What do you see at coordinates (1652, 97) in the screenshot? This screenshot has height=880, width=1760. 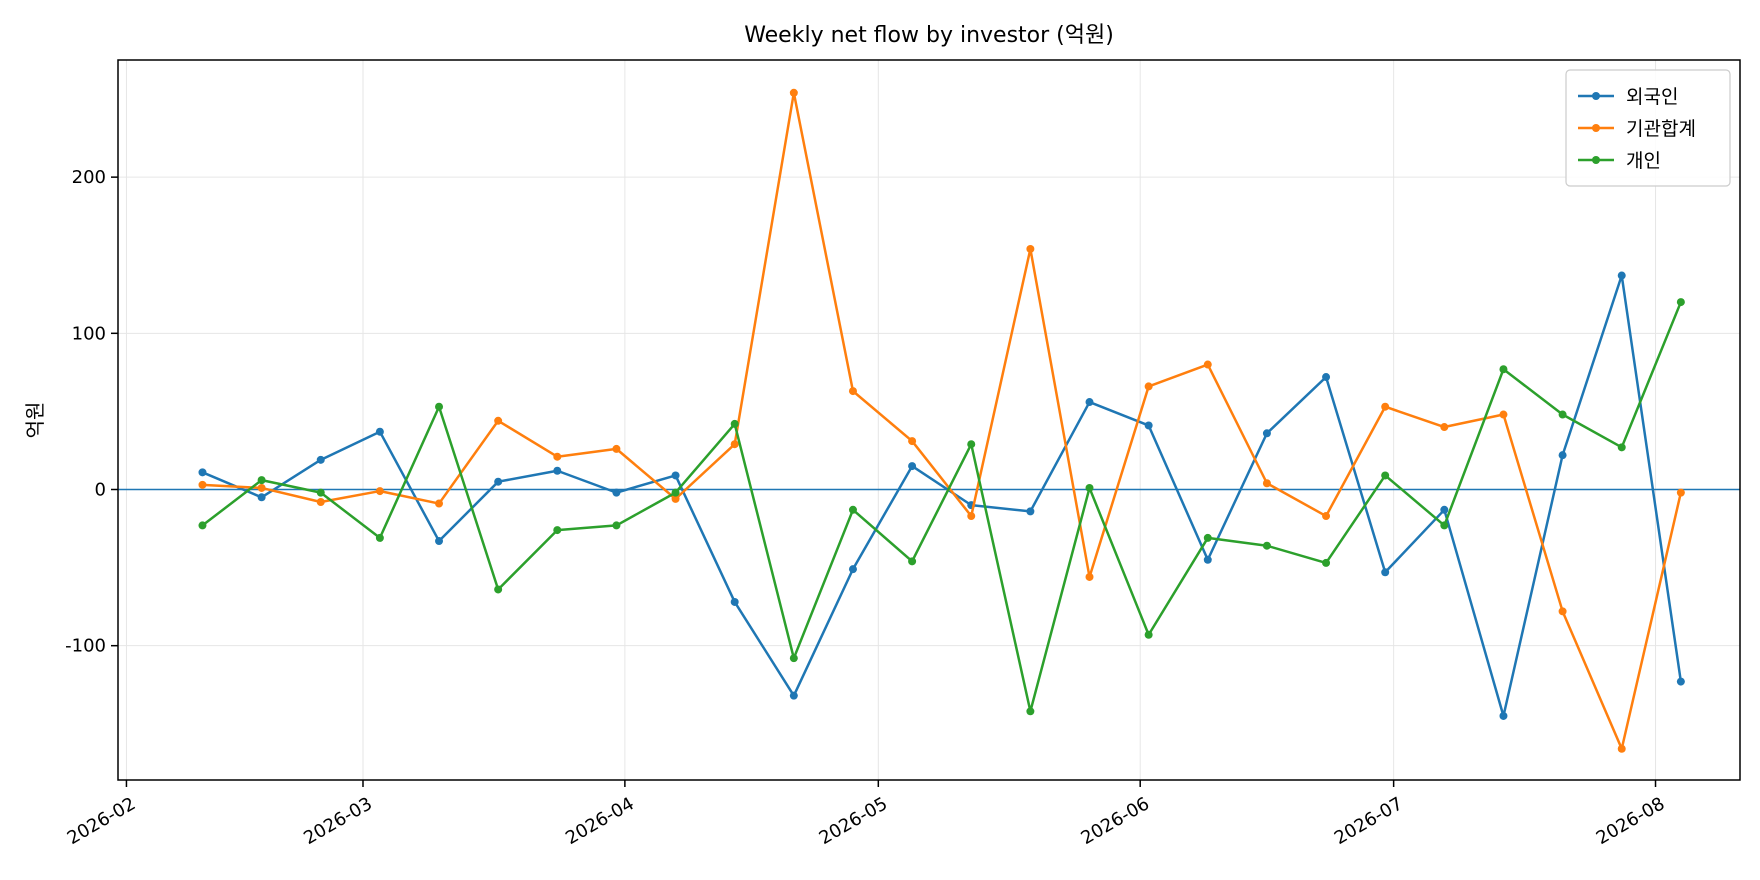 I see `legend-label: 외국인` at bounding box center [1652, 97].